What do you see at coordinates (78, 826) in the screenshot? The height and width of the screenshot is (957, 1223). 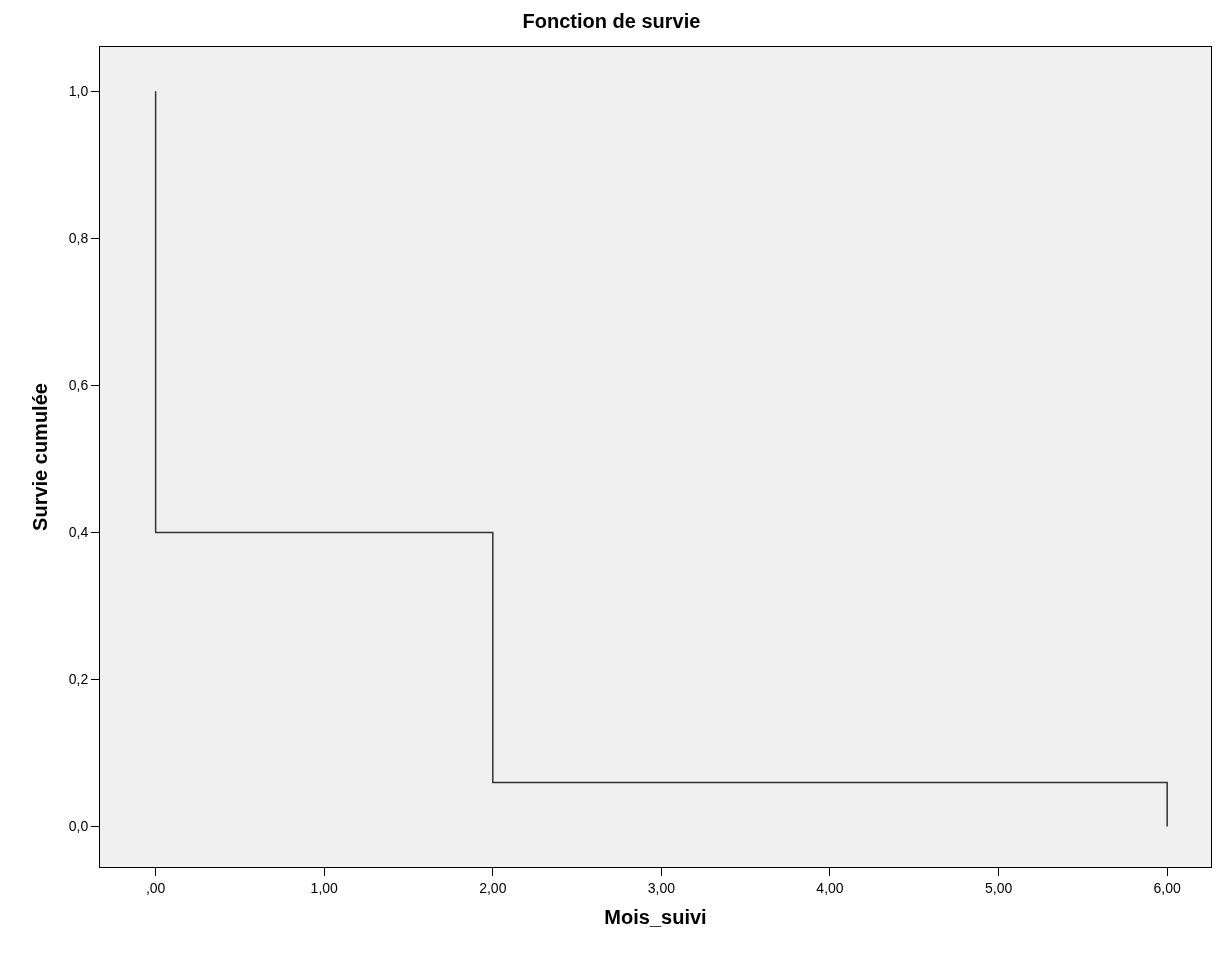 I see `y-tick-label: 0,0` at bounding box center [78, 826].